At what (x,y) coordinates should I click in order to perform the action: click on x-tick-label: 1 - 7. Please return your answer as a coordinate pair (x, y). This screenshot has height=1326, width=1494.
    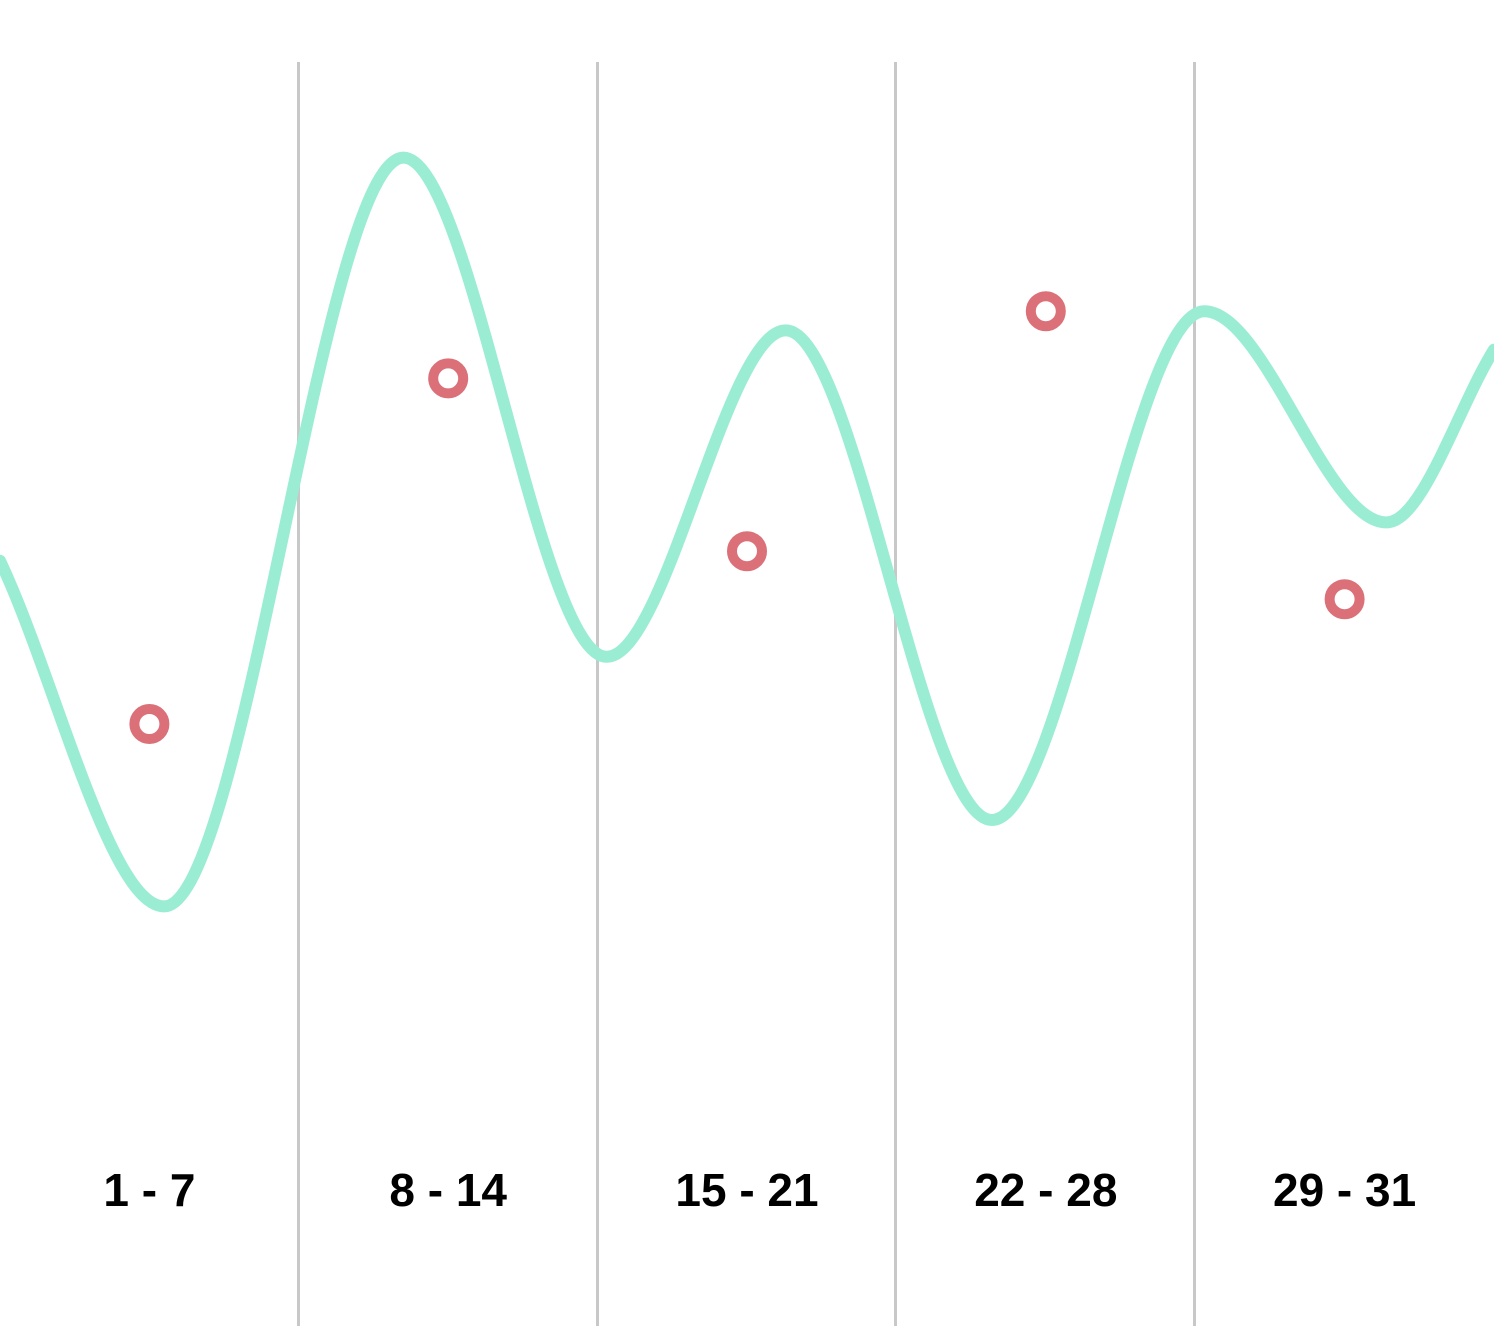
    Looking at the image, I should click on (149, 1190).